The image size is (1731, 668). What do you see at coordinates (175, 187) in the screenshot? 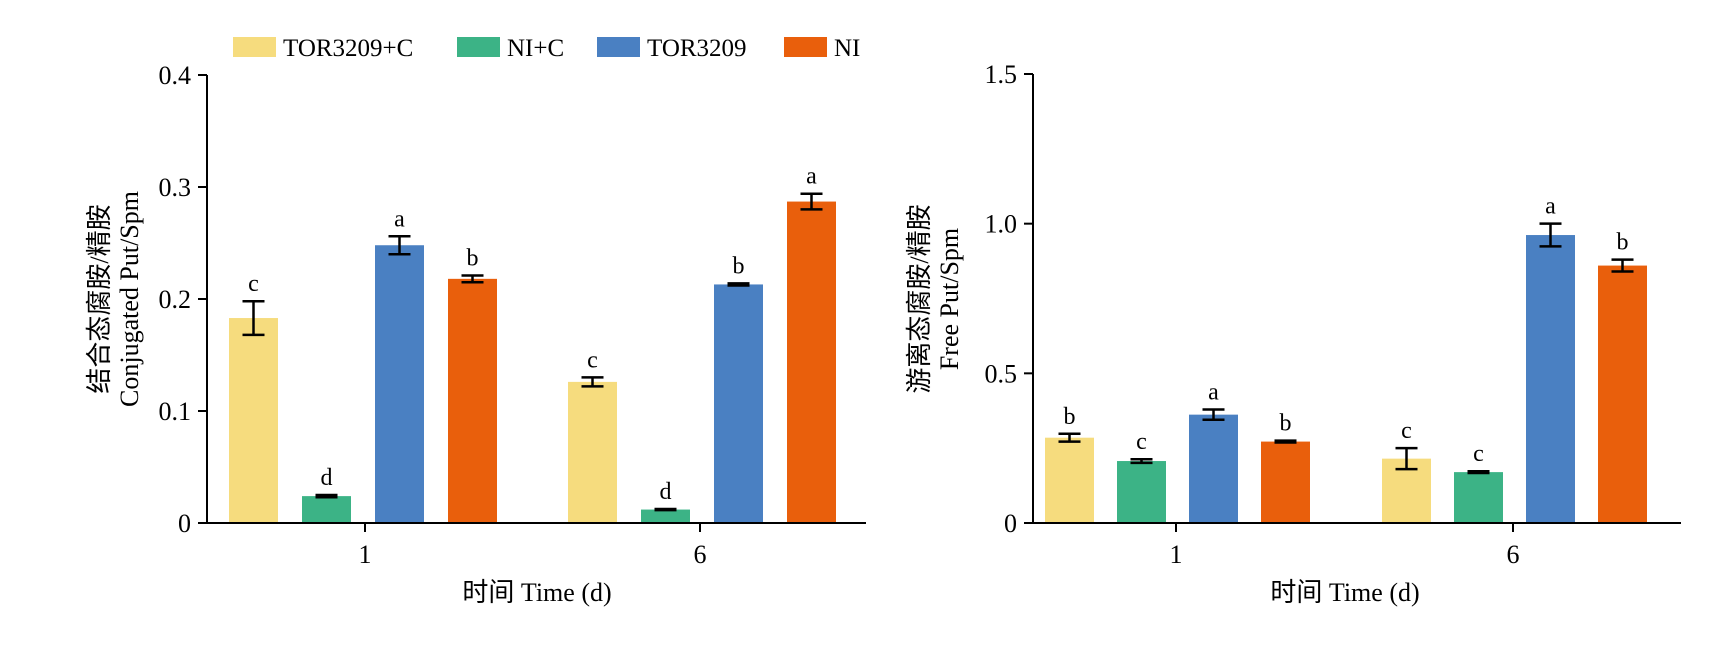
I see `y-tick-label: 0.3` at bounding box center [175, 187].